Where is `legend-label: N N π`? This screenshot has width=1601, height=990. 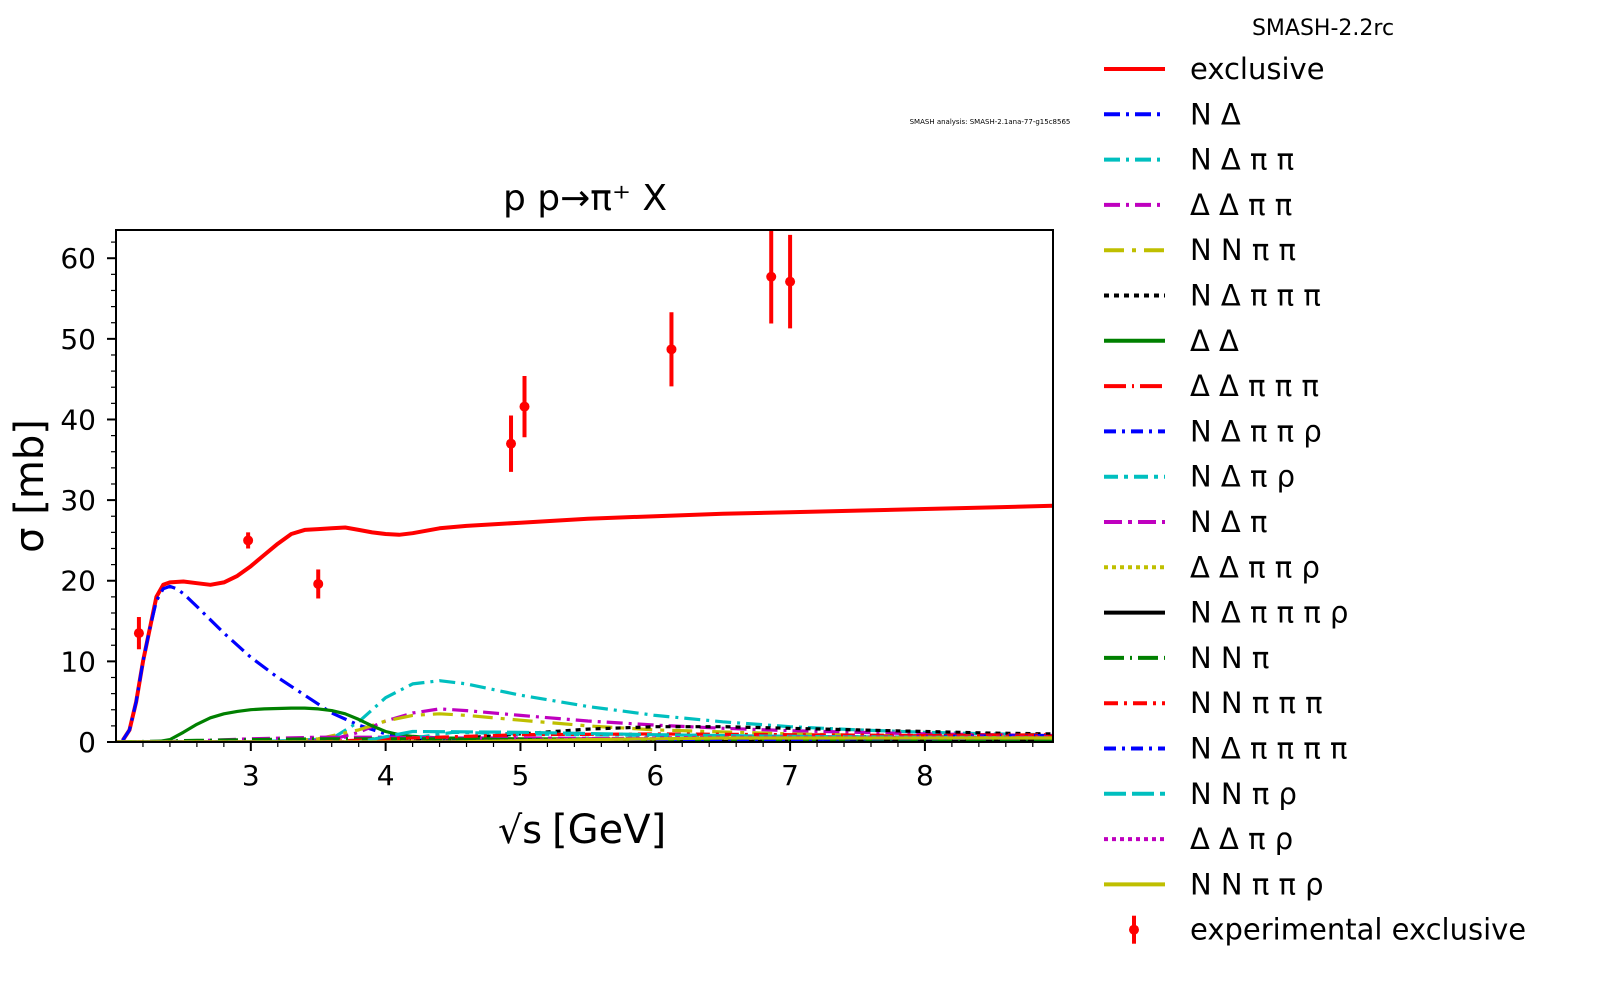 legend-label: N N π is located at coordinates (1229, 658).